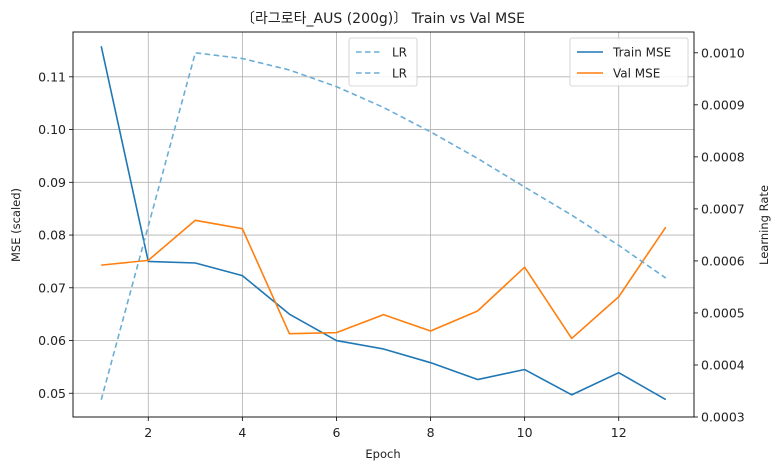  What do you see at coordinates (619, 432) in the screenshot?
I see `x-tick-label: 12` at bounding box center [619, 432].